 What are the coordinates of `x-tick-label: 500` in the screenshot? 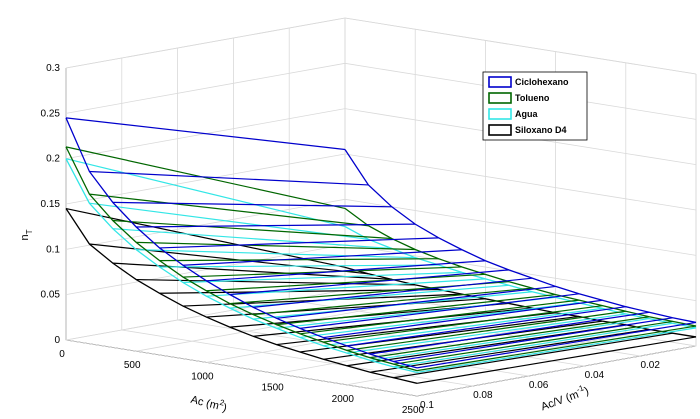 It's located at (132, 365).